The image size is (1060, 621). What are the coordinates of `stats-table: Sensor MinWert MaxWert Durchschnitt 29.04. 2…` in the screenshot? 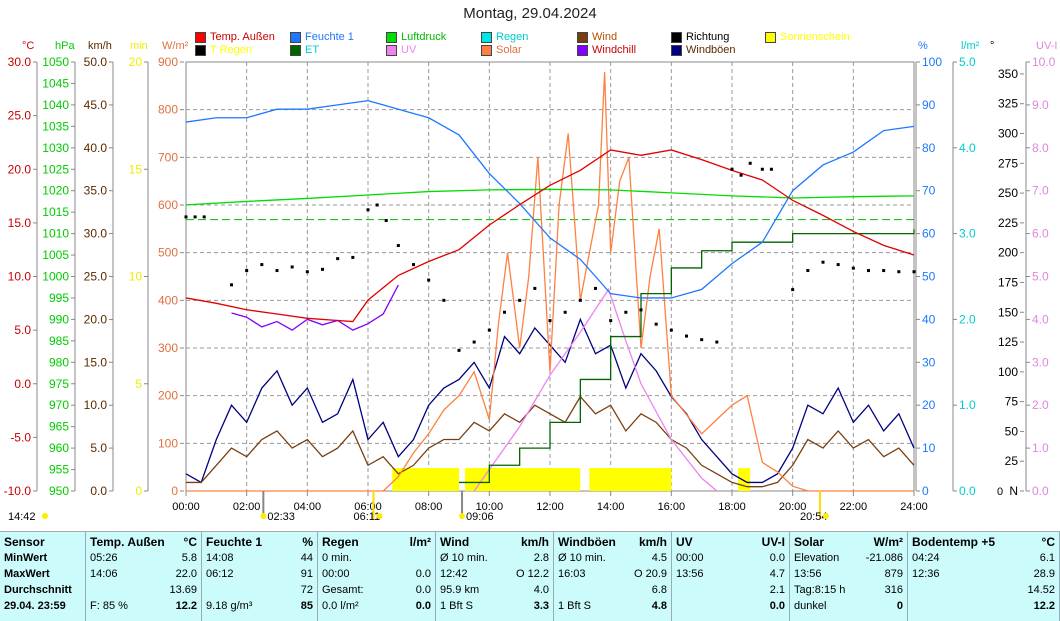 It's located at (530, 576).